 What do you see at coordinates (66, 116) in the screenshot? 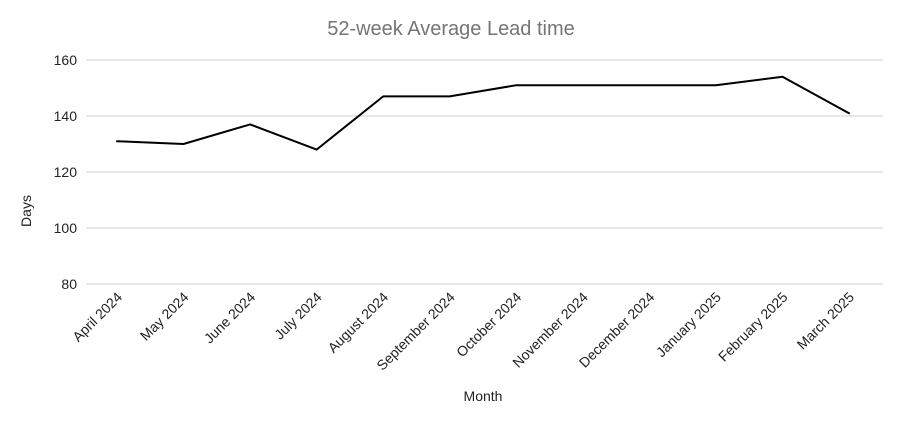
I see `y-tick-label: 140` at bounding box center [66, 116].